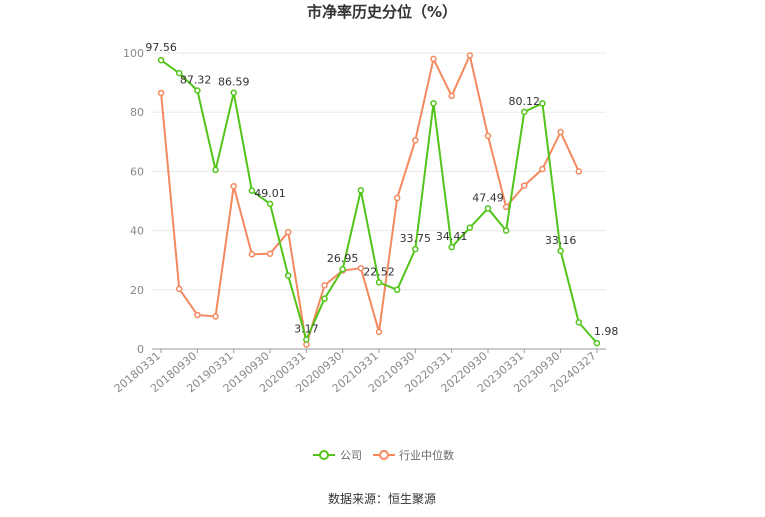 This screenshot has width=765, height=517. What do you see at coordinates (379, 271) in the screenshot?
I see `data-label: 22.52` at bounding box center [379, 271].